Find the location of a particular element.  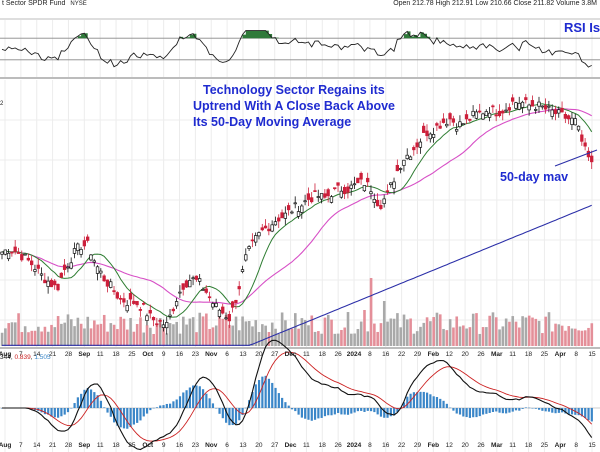

x-tick-label: 21 is located at coordinates (53, 445).